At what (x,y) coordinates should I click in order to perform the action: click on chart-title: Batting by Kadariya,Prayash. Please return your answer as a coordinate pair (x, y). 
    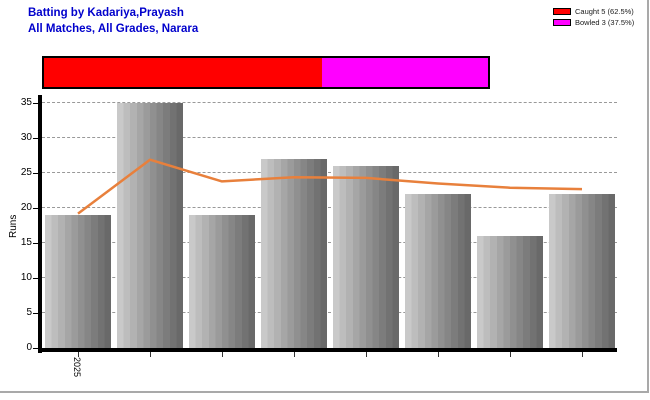
    Looking at the image, I should click on (106, 13).